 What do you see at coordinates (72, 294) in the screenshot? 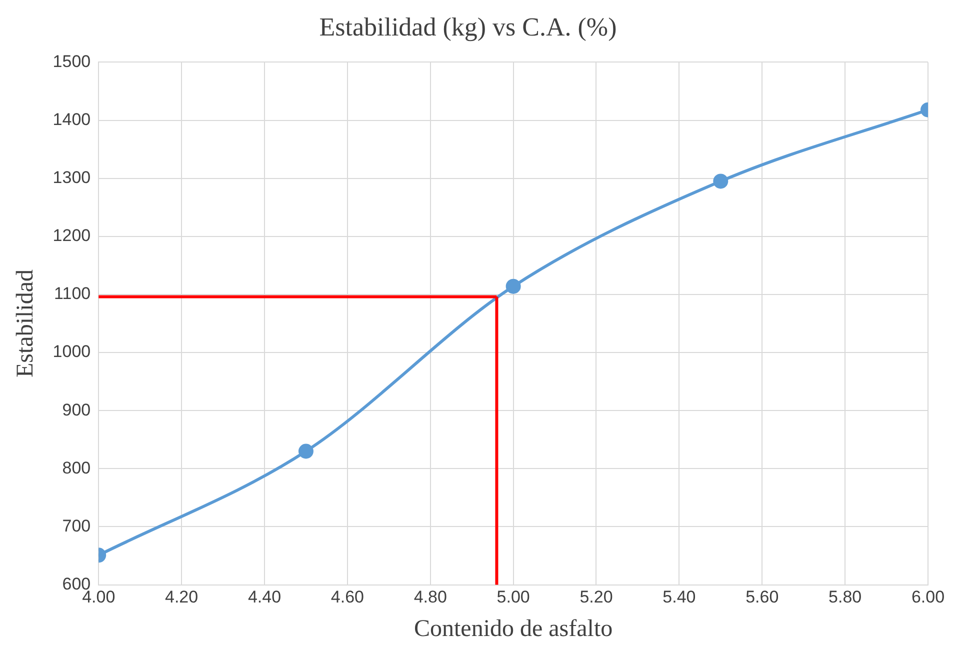
I see `y-tick-label: 1100` at bounding box center [72, 294].